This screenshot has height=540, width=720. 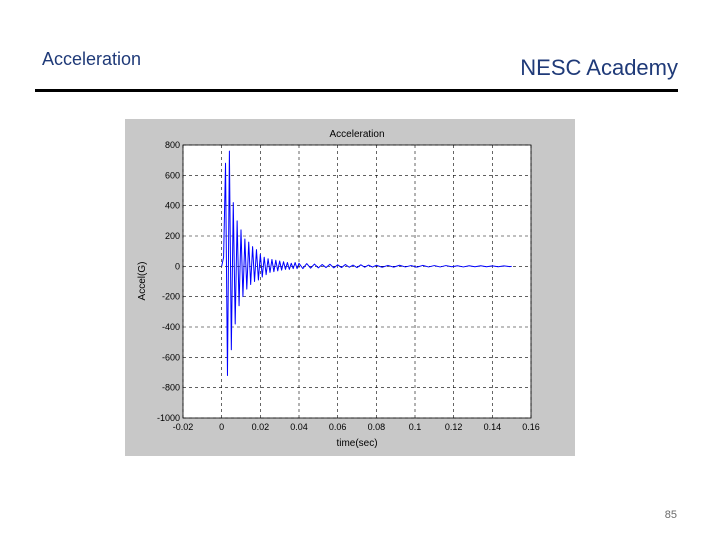 I want to click on brand-title: NESC Academy, so click(x=599, y=67).